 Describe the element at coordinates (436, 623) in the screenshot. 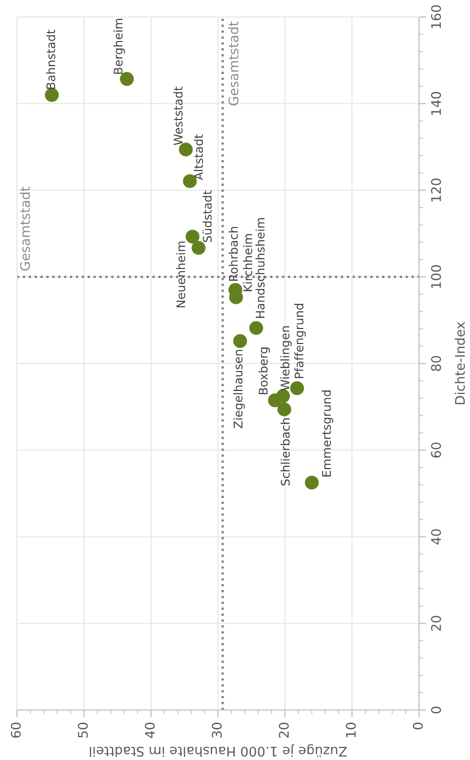

I see `y-tick-label: 20` at that location.